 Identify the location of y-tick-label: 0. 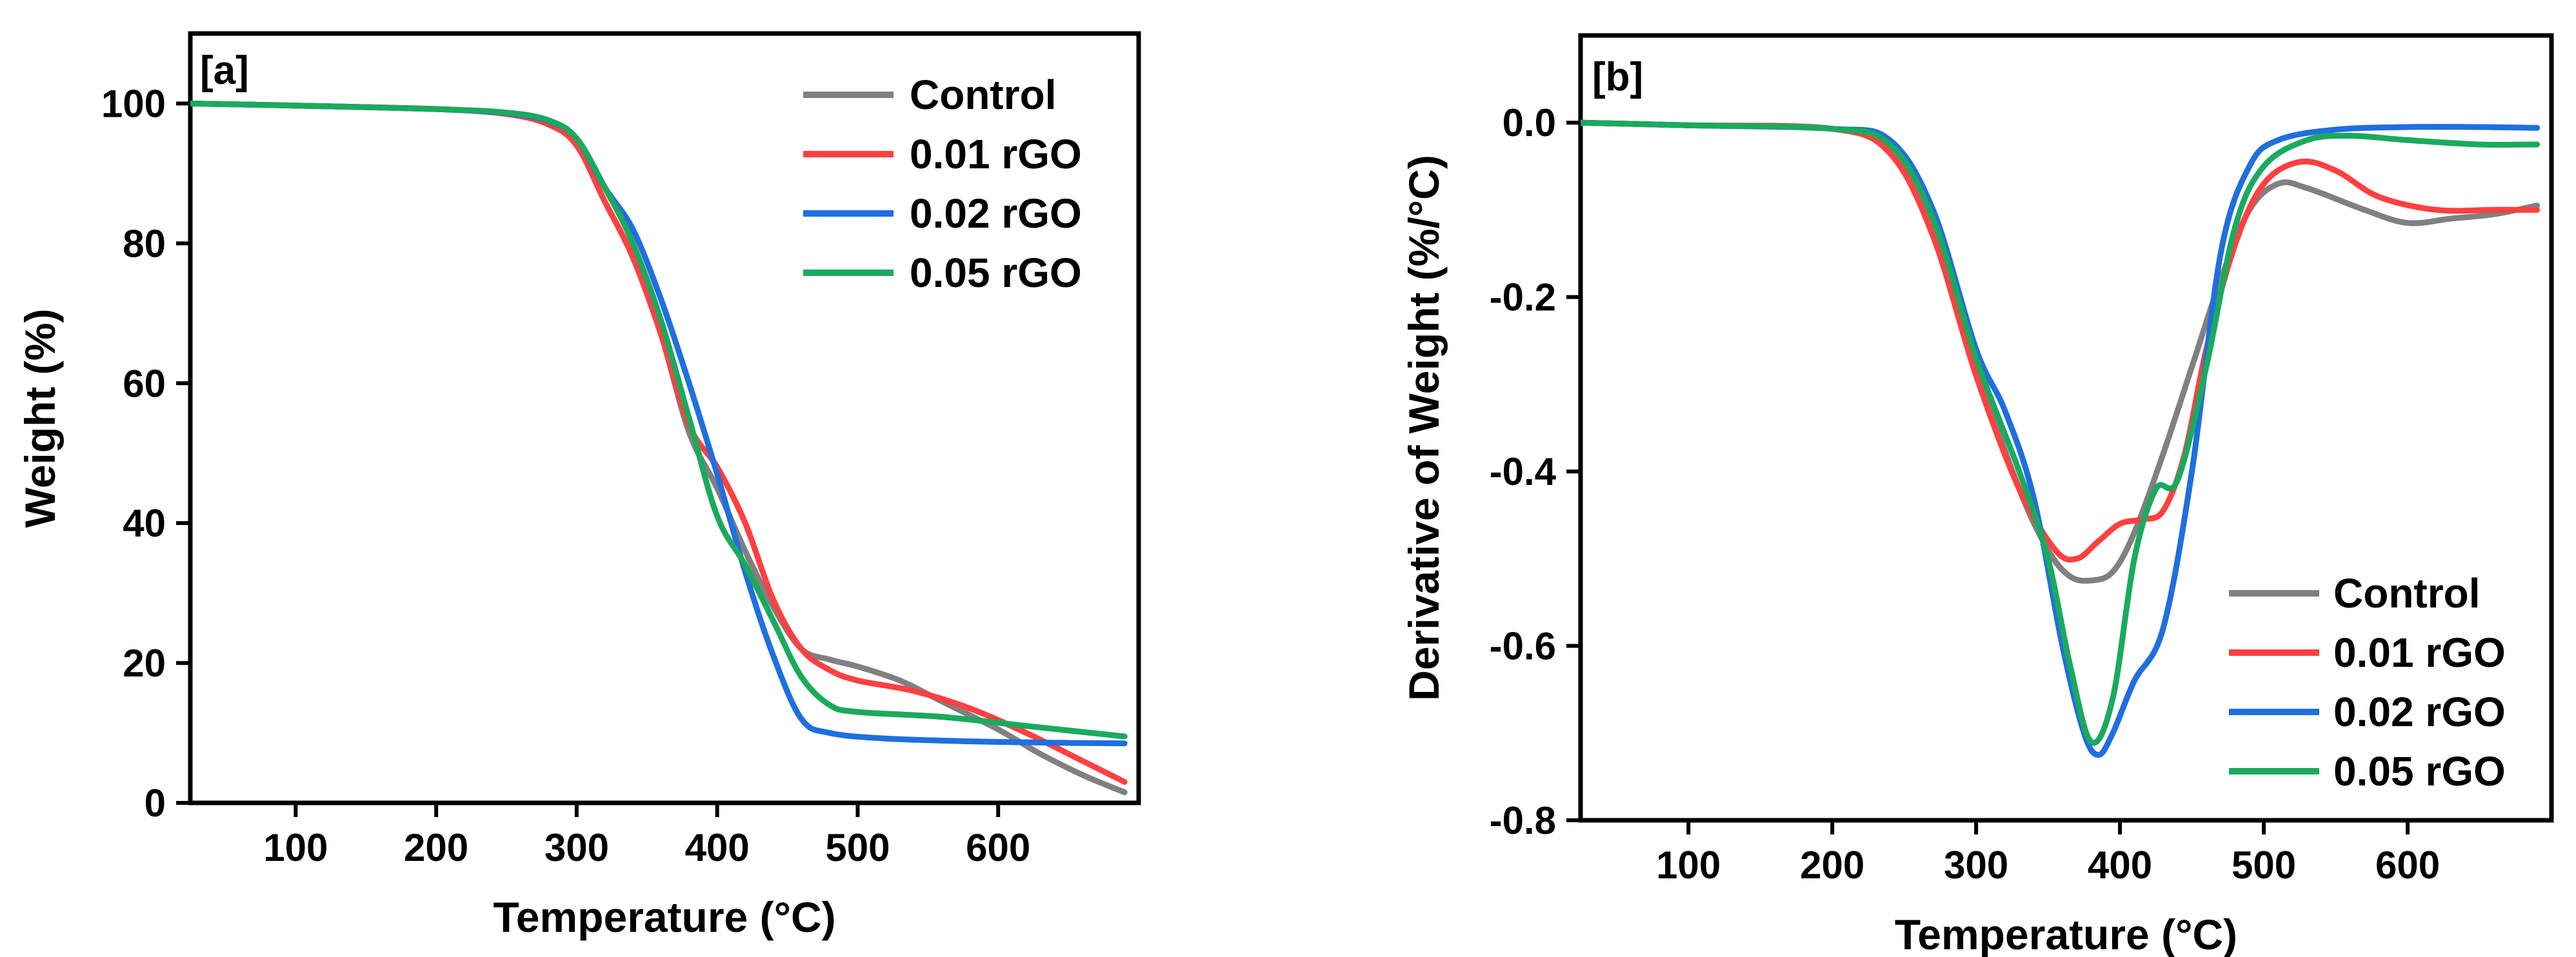
(155, 803).